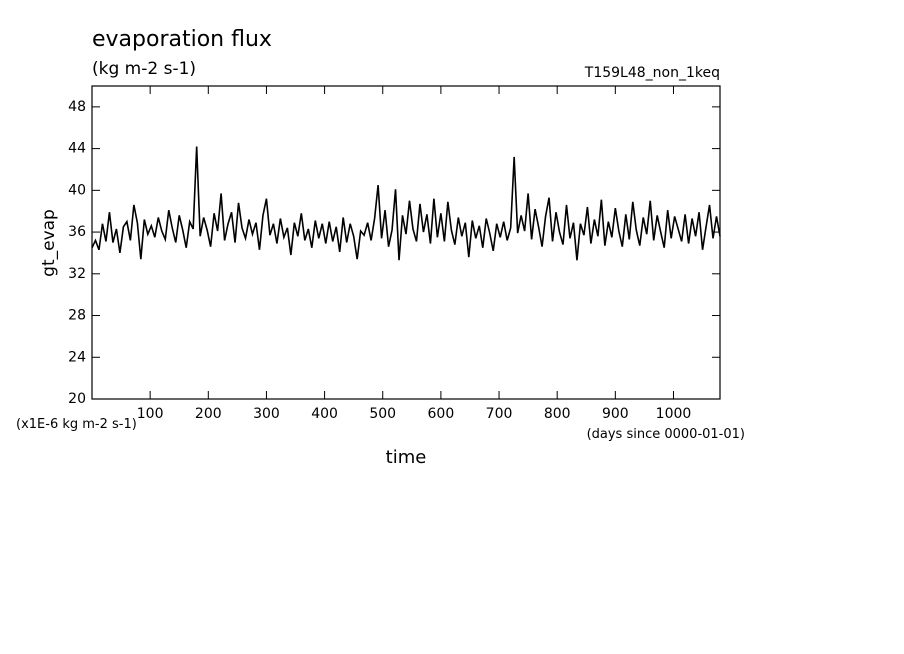 Image resolution: width=904 pixels, height=654 pixels. I want to click on y-tick-label: 36, so click(77, 232).